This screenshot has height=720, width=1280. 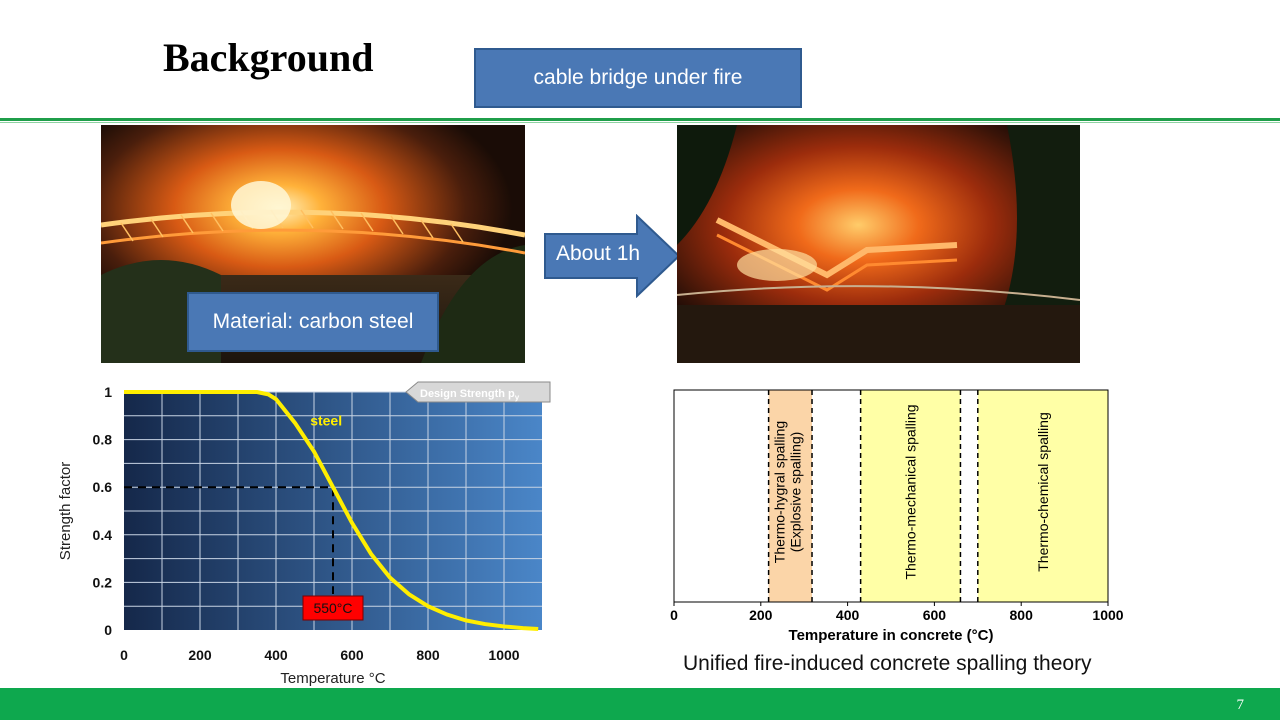 What do you see at coordinates (779, 492) in the screenshot?
I see `chart2-zone-label: Thermo-hygral spalling` at bounding box center [779, 492].